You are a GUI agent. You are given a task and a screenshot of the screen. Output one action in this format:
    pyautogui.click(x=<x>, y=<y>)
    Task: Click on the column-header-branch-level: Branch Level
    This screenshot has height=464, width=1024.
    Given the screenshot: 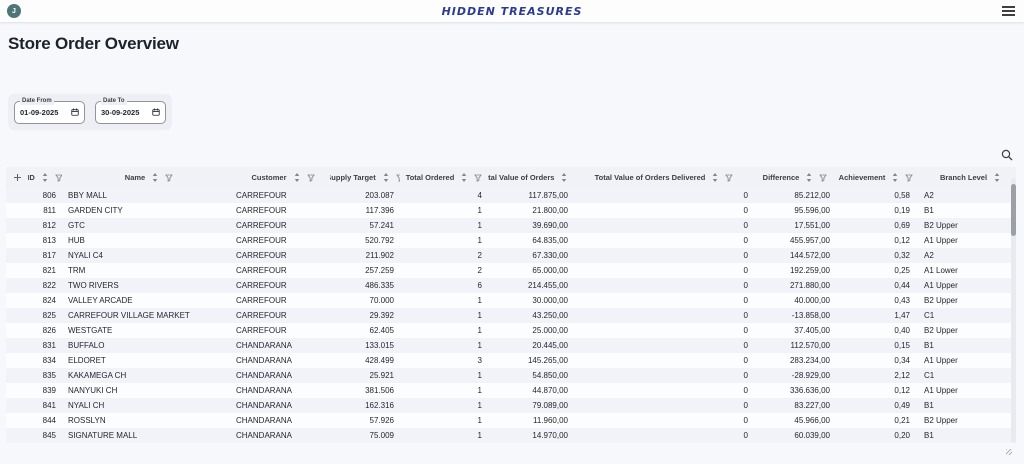 What is the action you would take?
    pyautogui.click(x=966, y=177)
    